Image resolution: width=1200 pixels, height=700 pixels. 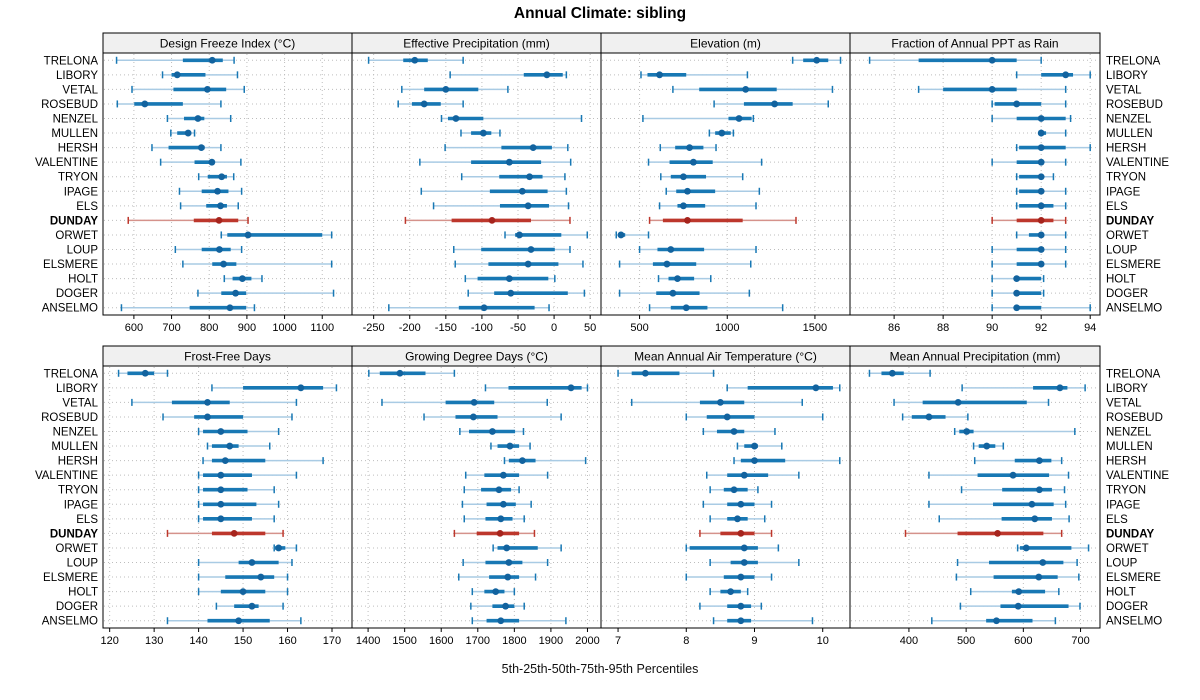 What do you see at coordinates (80, 90) in the screenshot?
I see `station-label-left: VETAL` at bounding box center [80, 90].